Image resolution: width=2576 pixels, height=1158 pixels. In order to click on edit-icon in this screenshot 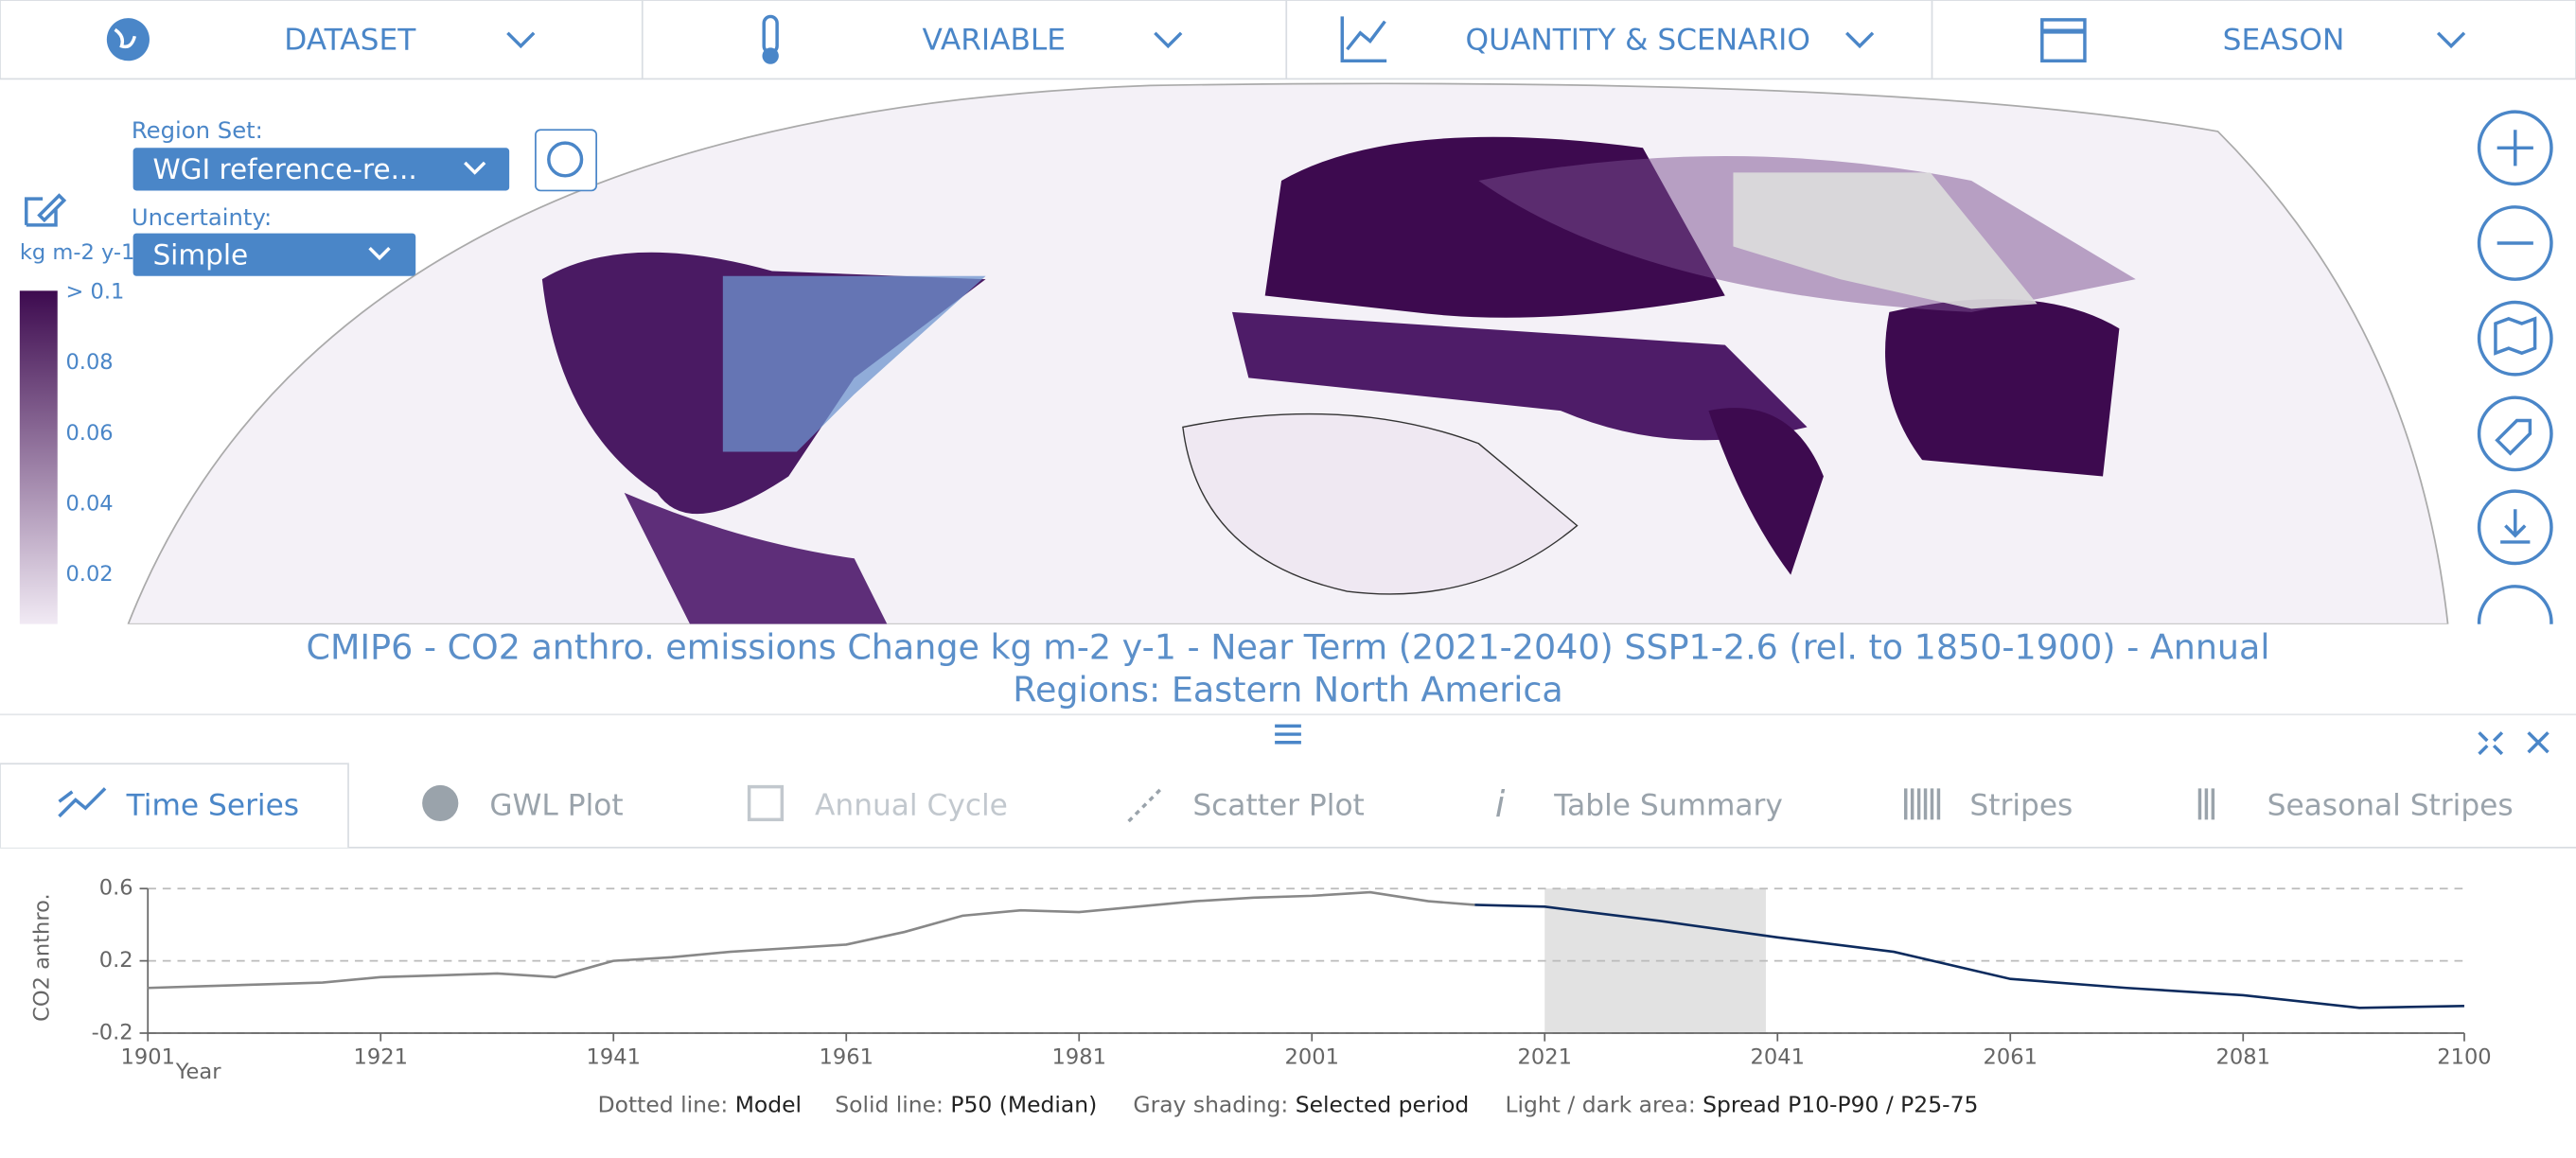, I will do `click(46, 210)`.